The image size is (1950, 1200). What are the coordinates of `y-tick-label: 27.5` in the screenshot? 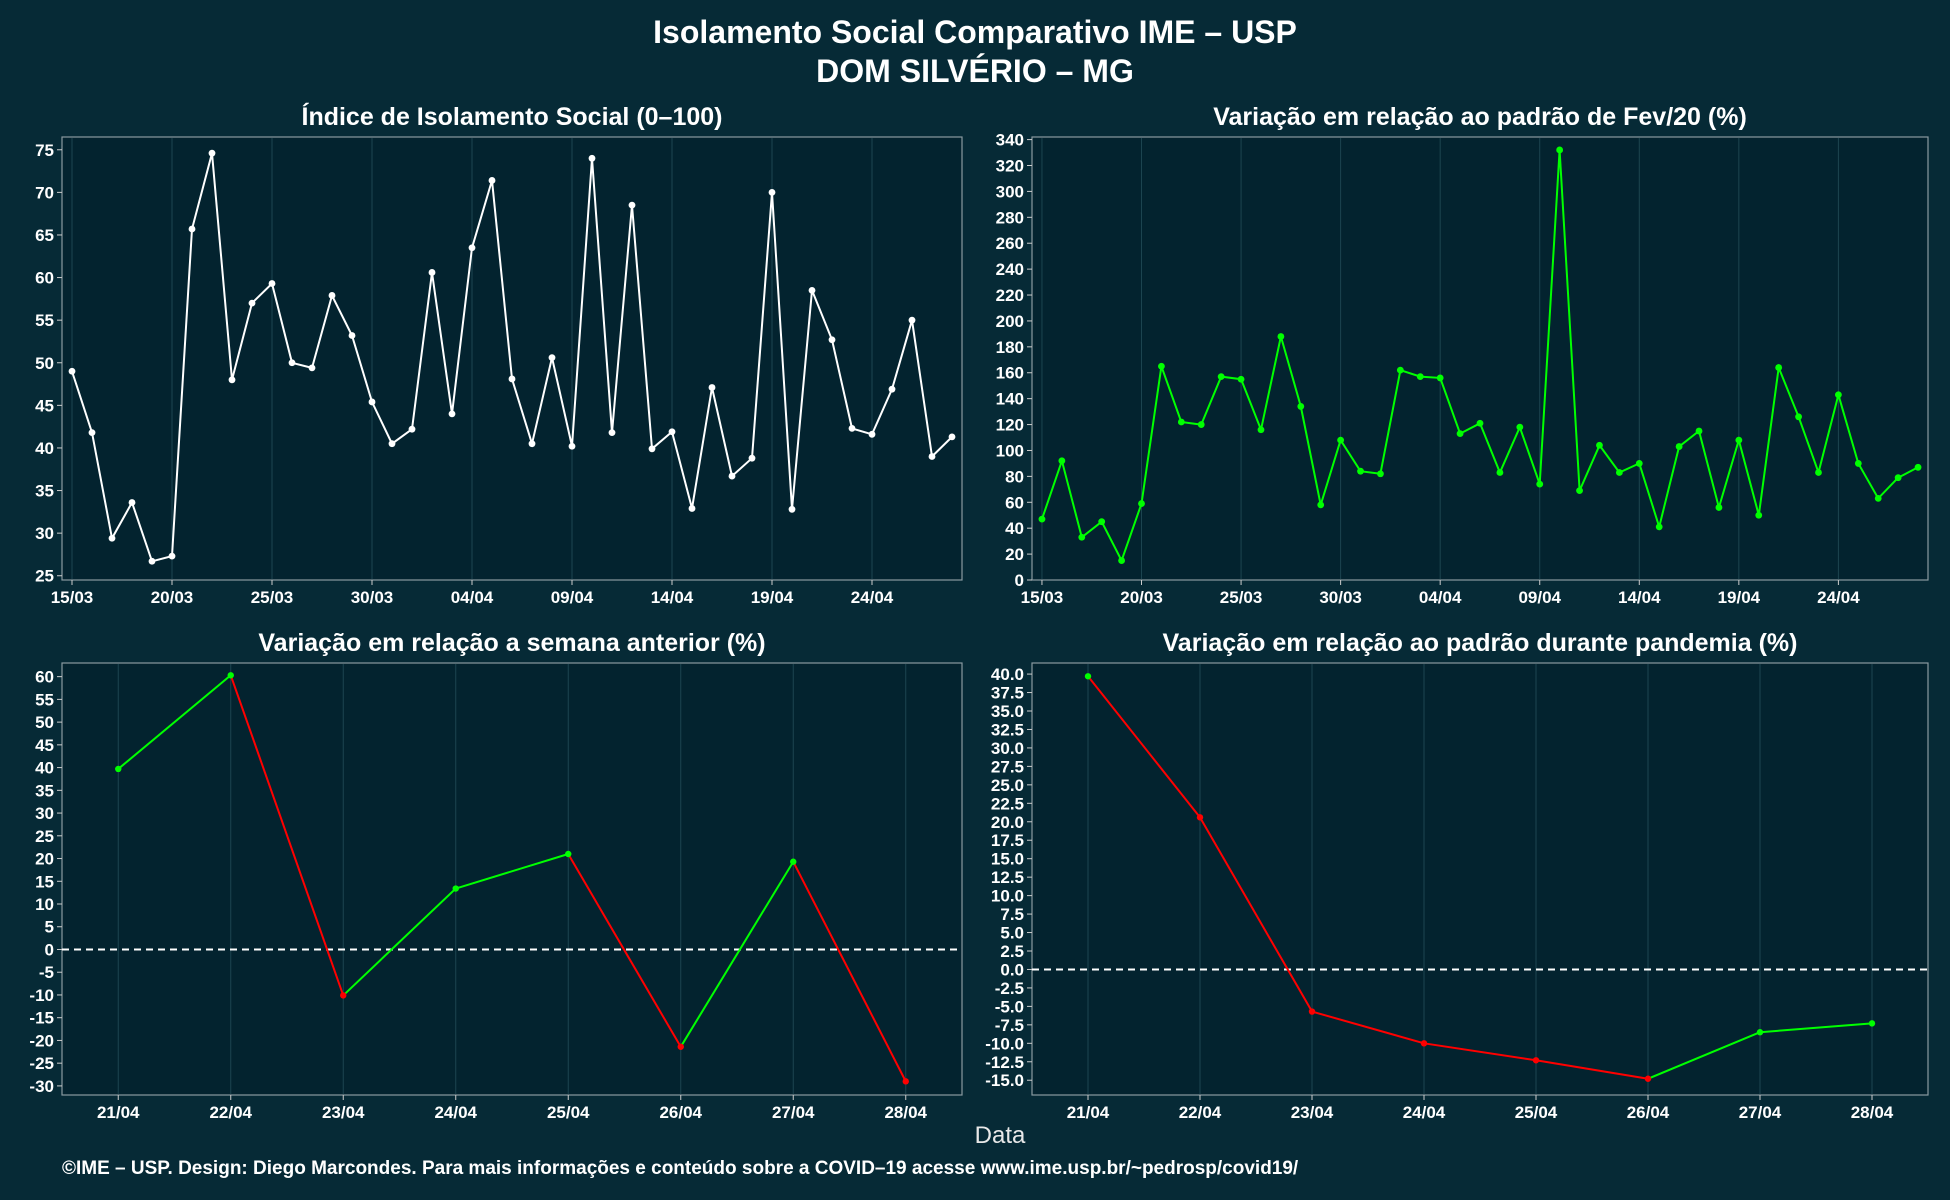 It's located at (1007, 766).